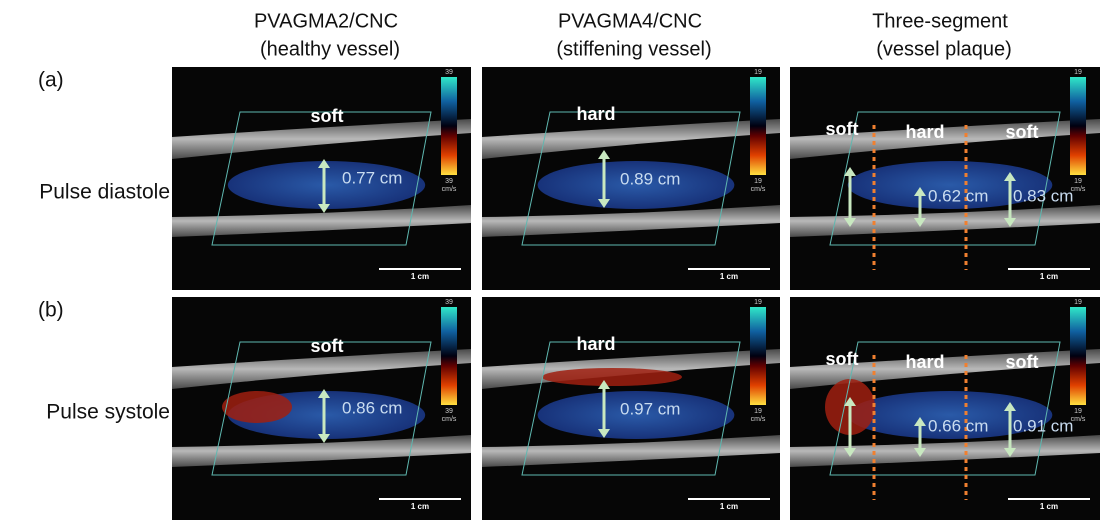 Image resolution: width=1103 pixels, height=525 pixels. What do you see at coordinates (650, 178) in the screenshot?
I see `measurement: 0.89 cm` at bounding box center [650, 178].